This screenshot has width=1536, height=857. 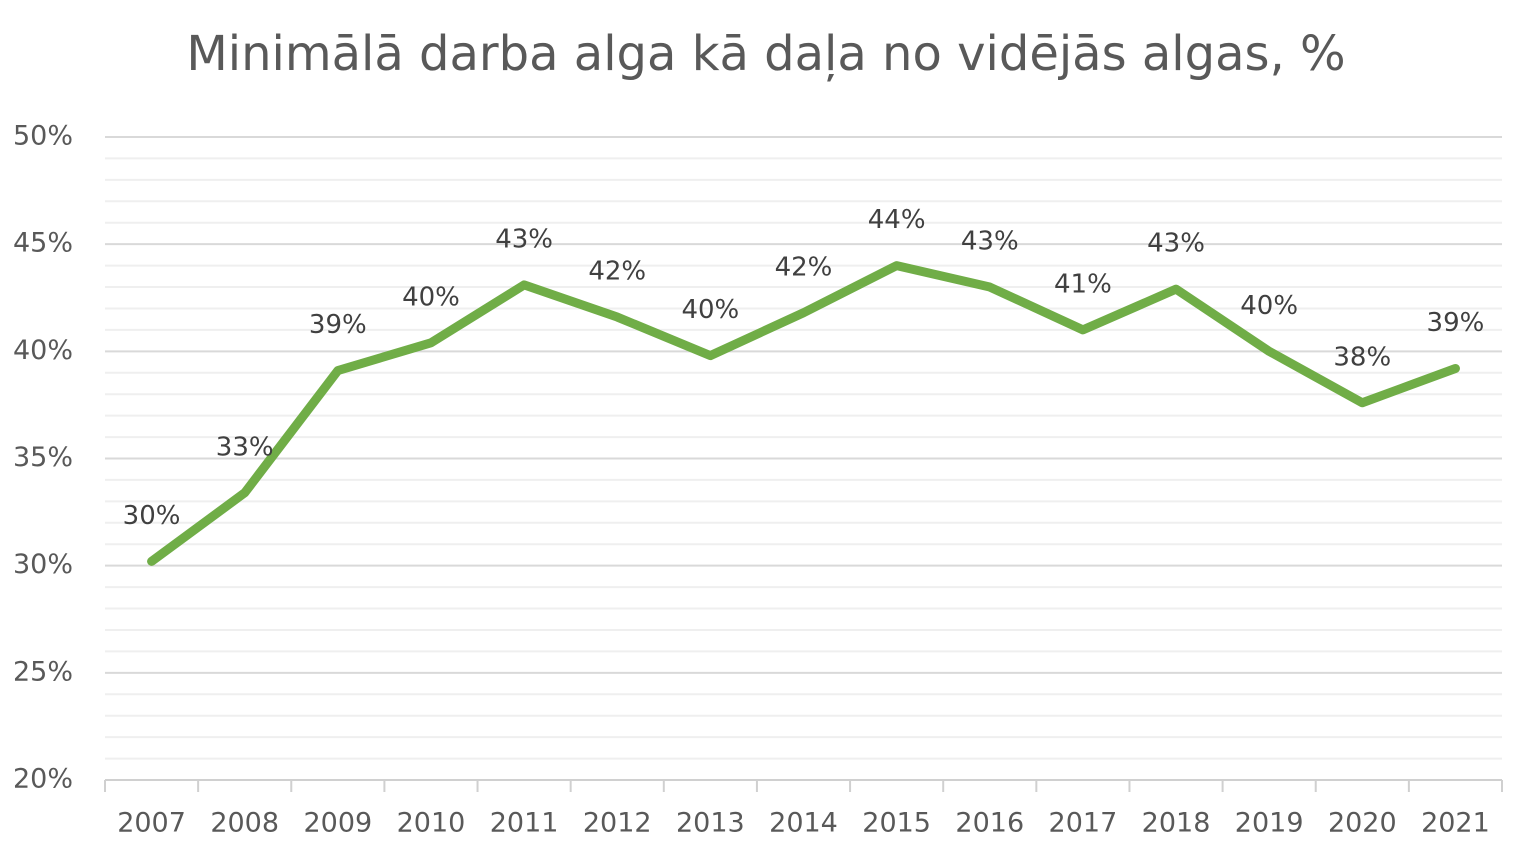 I want to click on x-tick-label: 2011, so click(x=524, y=823).